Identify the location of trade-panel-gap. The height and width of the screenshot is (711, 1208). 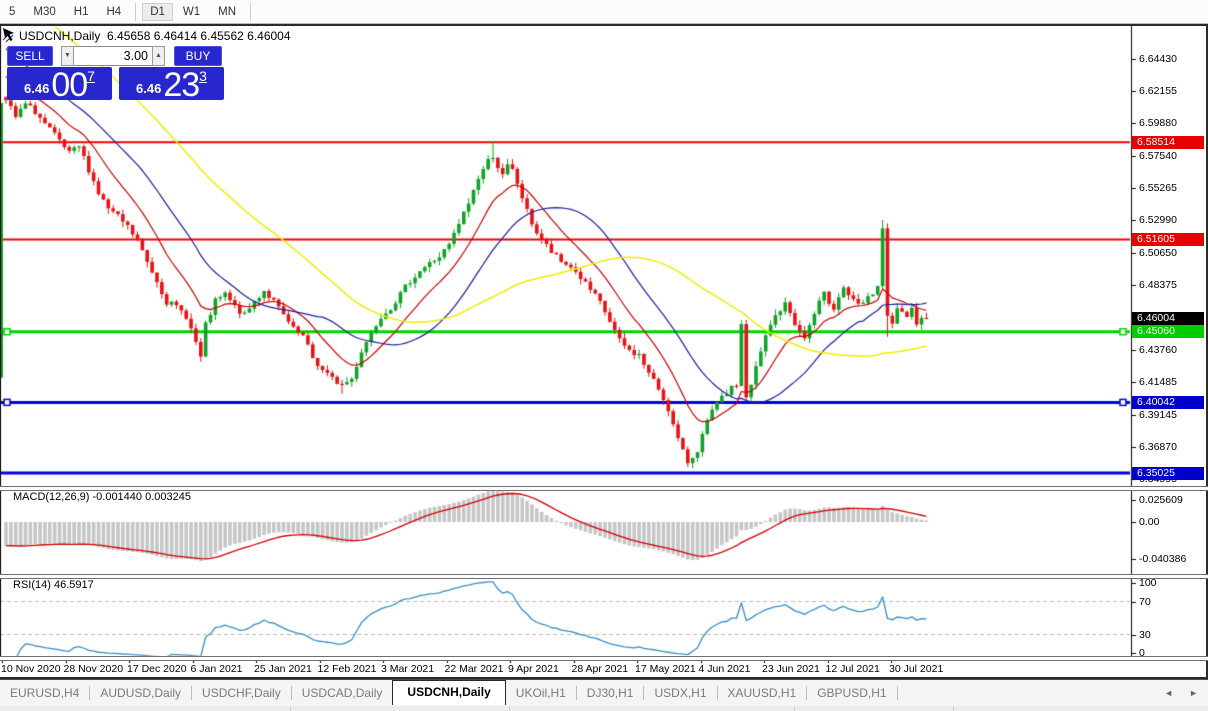
(169, 56).